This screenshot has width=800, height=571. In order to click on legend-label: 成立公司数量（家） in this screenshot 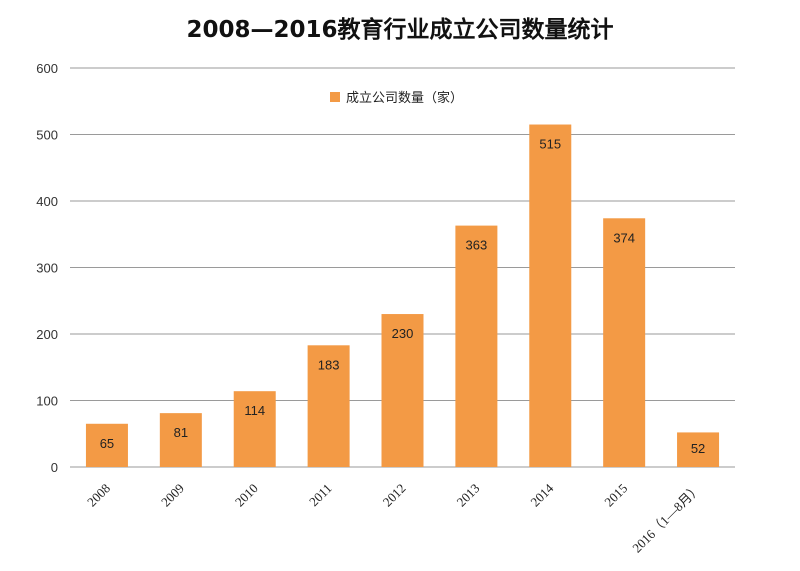, I will do `click(404, 98)`.